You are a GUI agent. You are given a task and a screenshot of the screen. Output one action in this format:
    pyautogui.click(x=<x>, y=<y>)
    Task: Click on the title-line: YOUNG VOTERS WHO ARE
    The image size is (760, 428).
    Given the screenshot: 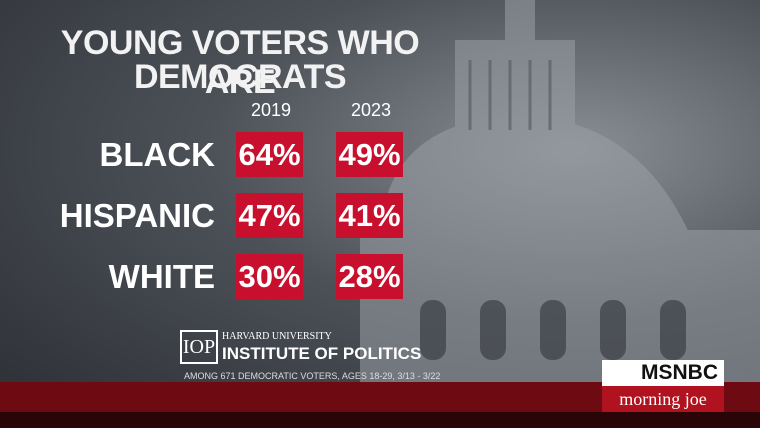 What is the action you would take?
    pyautogui.click(x=240, y=62)
    